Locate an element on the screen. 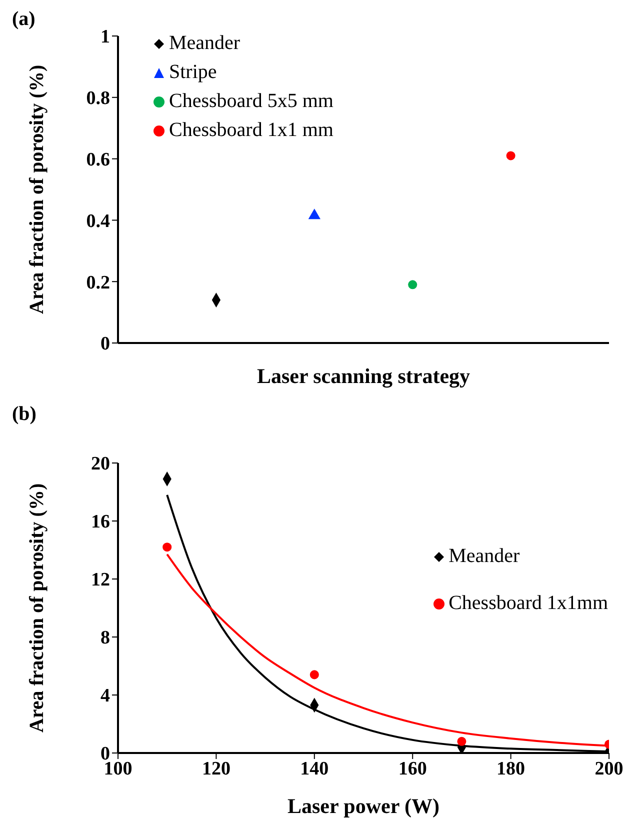  legend-label: Chessboard 1x1mm is located at coordinates (528, 603).